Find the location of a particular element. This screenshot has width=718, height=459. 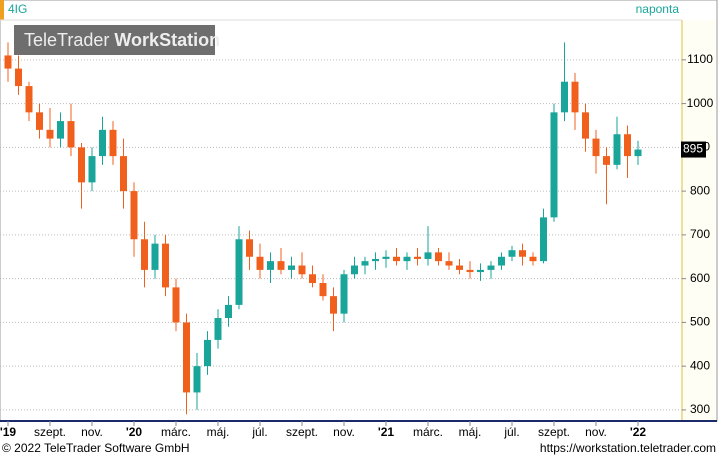

y-tick-label: 1100 is located at coordinates (700, 59).